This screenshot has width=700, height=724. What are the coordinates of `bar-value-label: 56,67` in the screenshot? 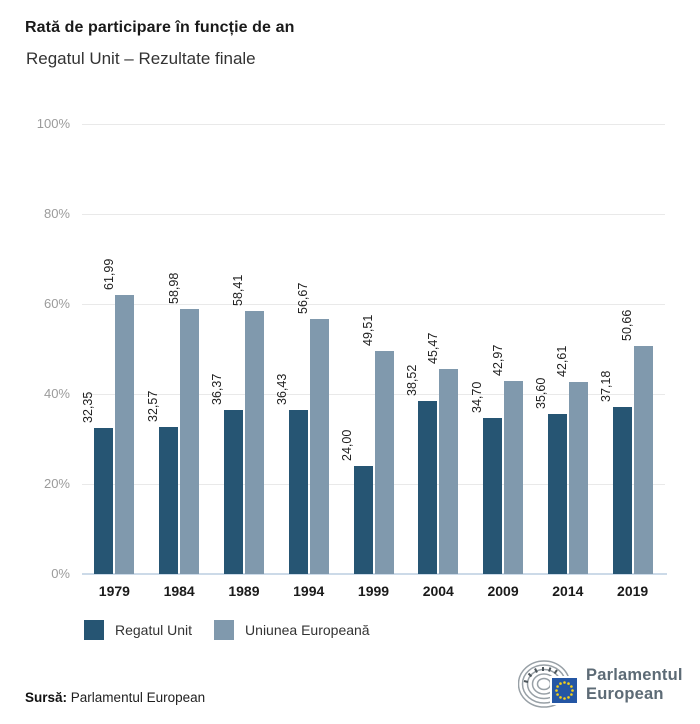 It's located at (303, 298).